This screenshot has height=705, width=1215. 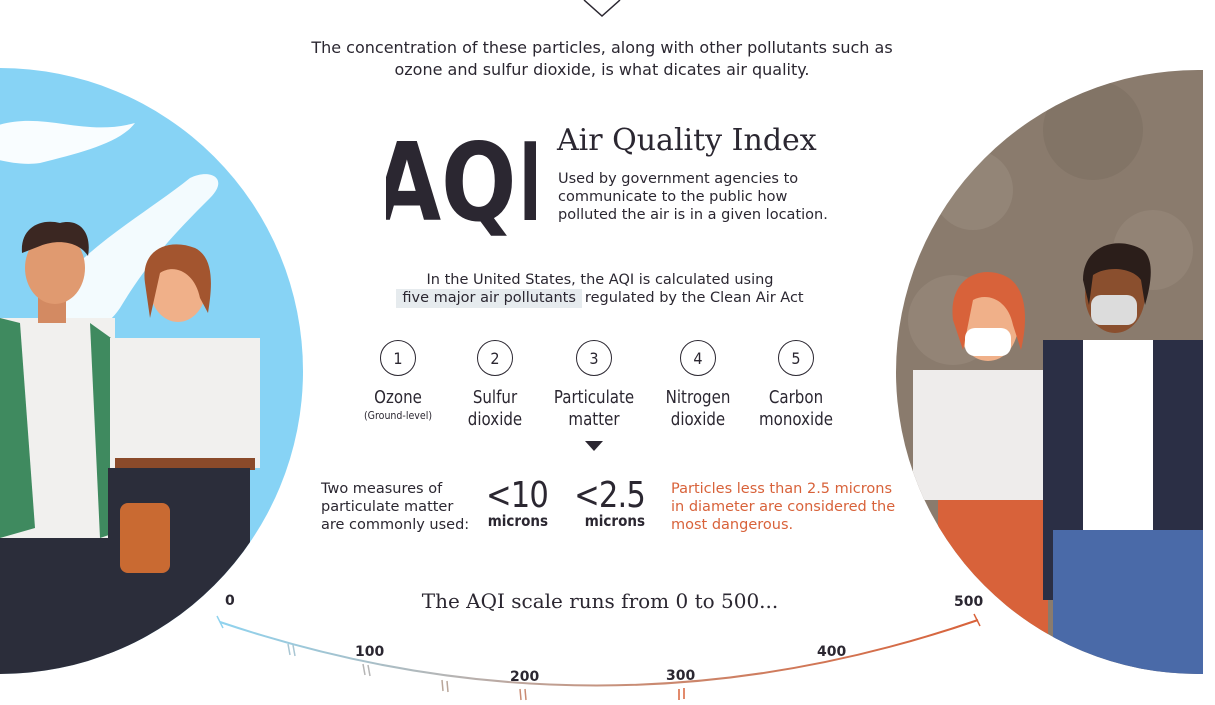 I want to click on us-text-line2-rest: regulated by the Clean Air Act, so click(x=694, y=298).